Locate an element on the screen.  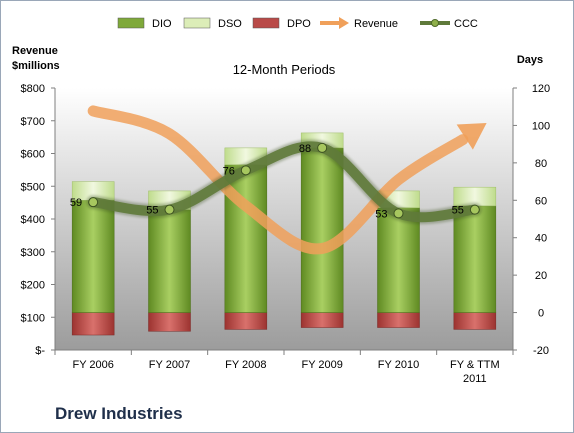
x-tick-label: FY 2009 is located at coordinates (321, 365).